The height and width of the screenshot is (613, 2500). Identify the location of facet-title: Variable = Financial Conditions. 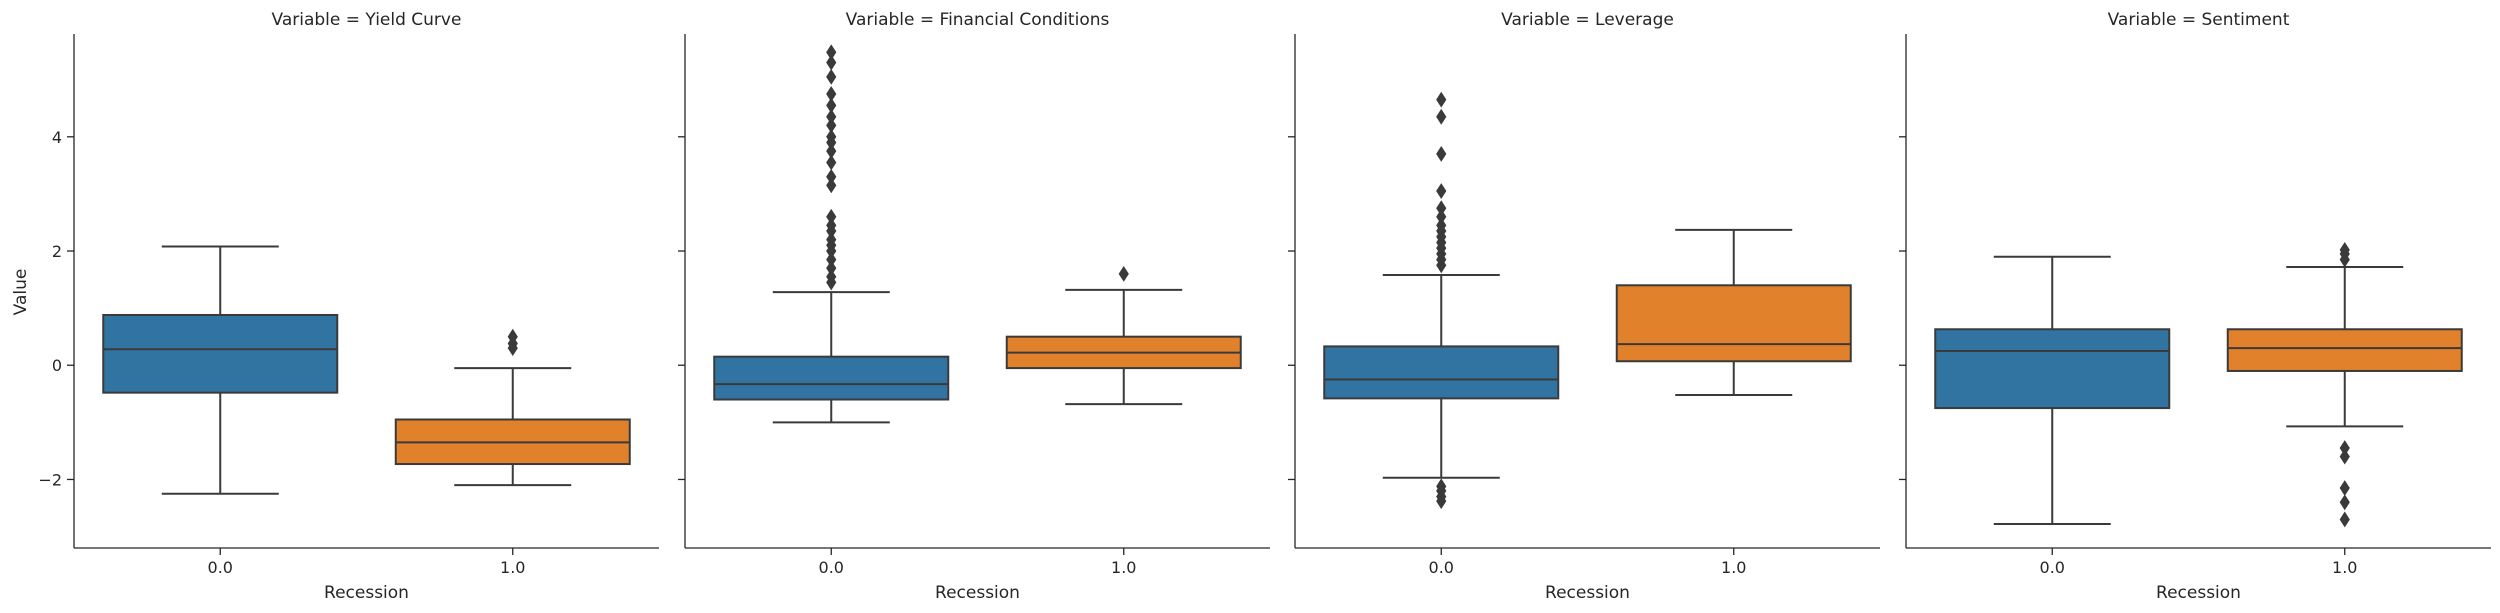
(978, 20).